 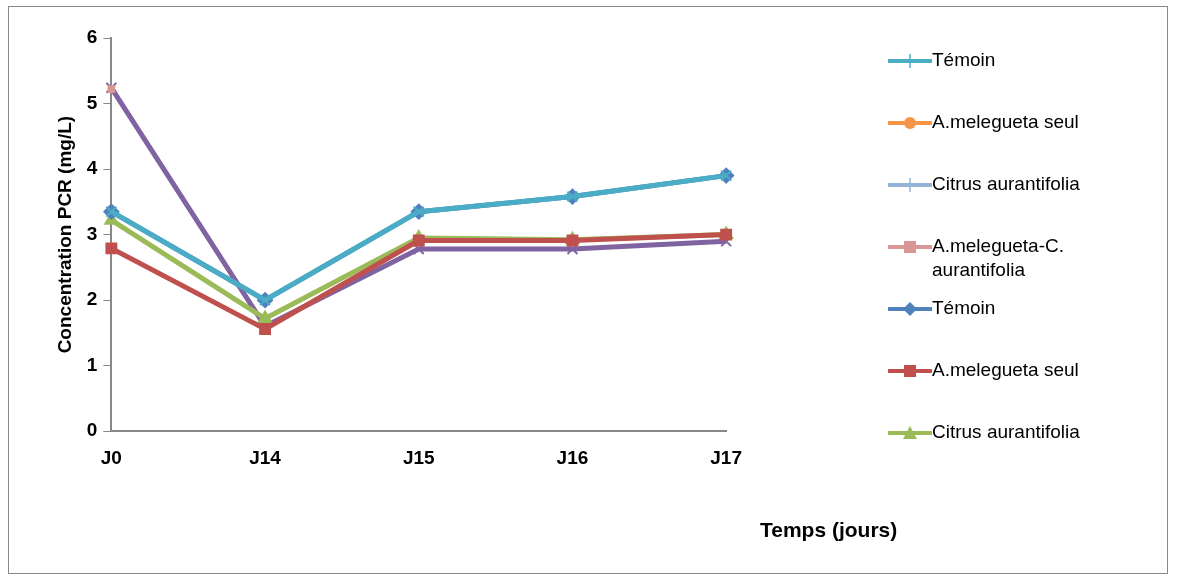 I want to click on x-tick-label: J14, so click(x=265, y=457).